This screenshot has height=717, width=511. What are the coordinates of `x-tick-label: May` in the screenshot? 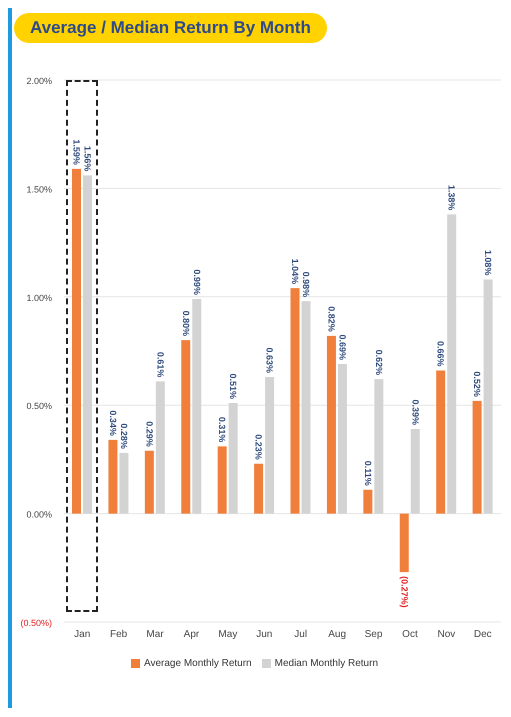 It's located at (228, 634).